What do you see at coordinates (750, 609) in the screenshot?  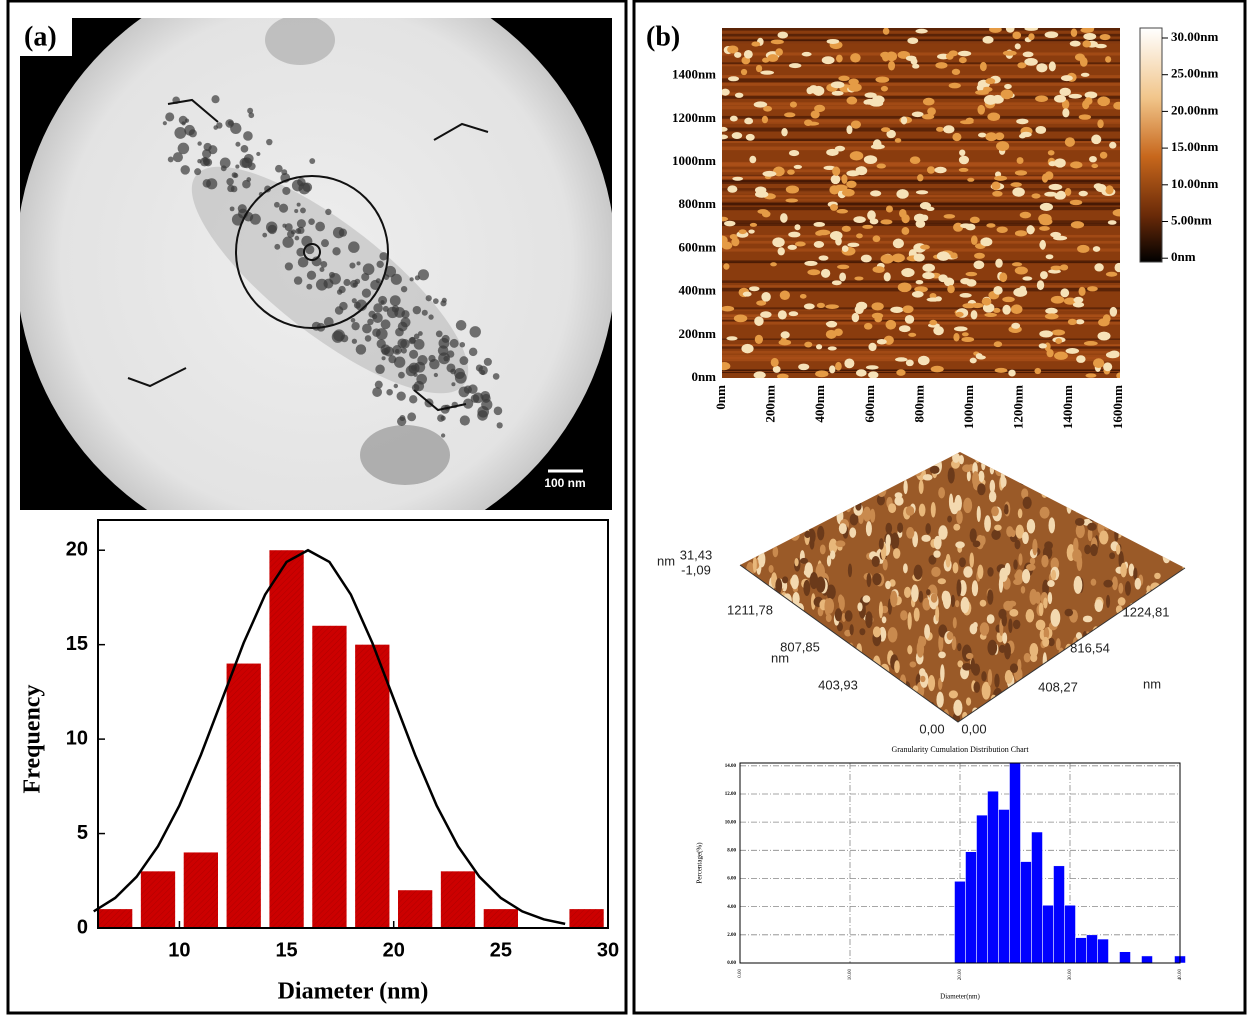 I see `surface-label: 1211,78` at bounding box center [750, 609].